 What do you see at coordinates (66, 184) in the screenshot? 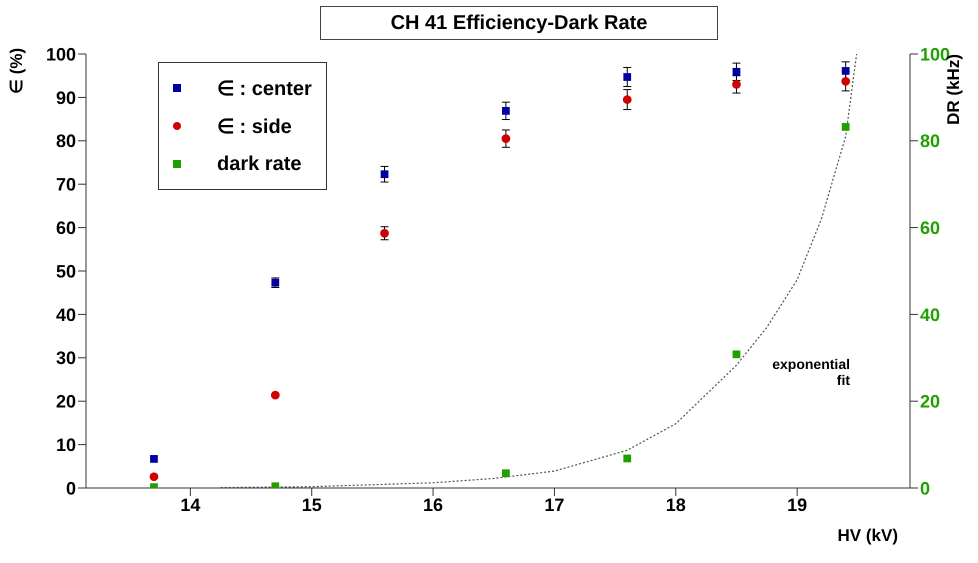
I see `y-tick-label: 70` at bounding box center [66, 184].